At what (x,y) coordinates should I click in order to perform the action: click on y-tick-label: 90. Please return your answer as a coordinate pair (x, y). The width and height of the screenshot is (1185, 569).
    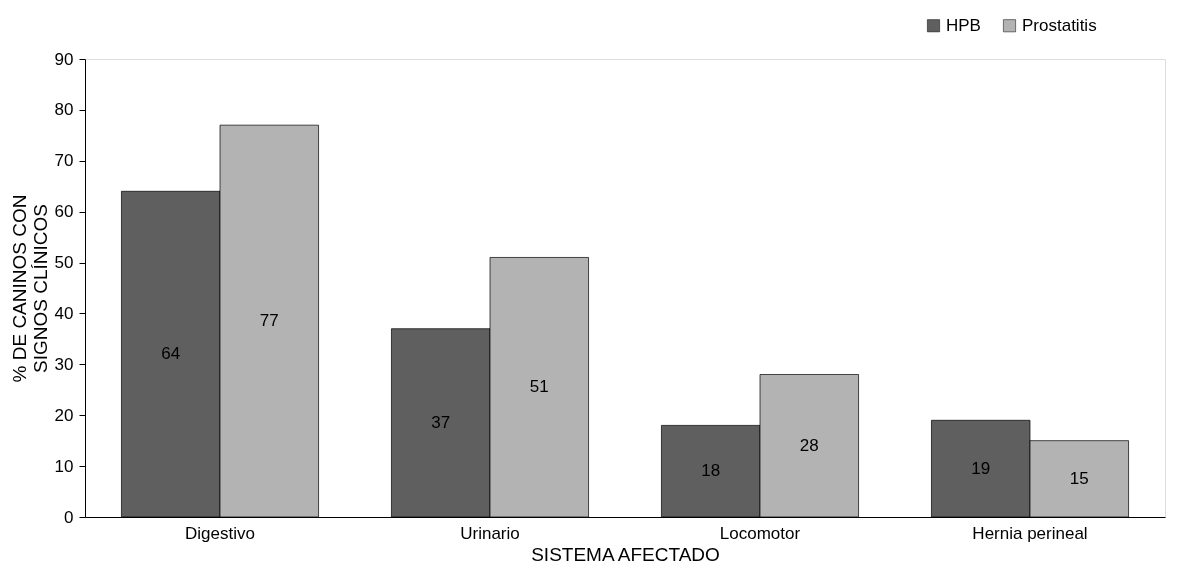
    Looking at the image, I should click on (64, 59).